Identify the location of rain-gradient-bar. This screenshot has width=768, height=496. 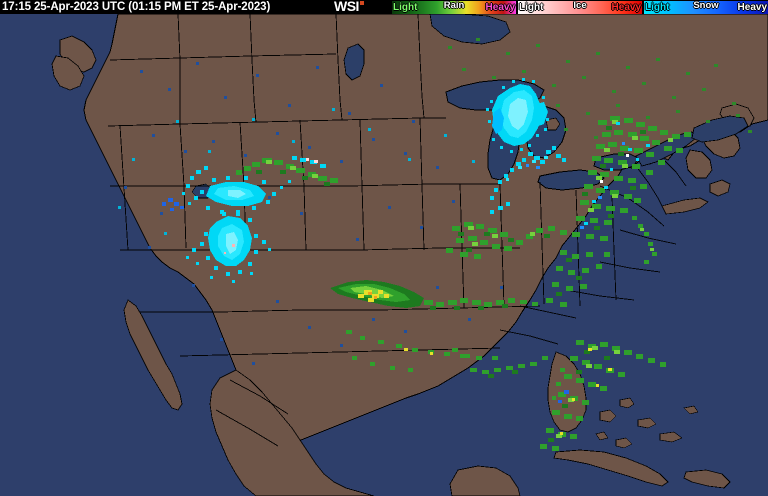
(454, 7).